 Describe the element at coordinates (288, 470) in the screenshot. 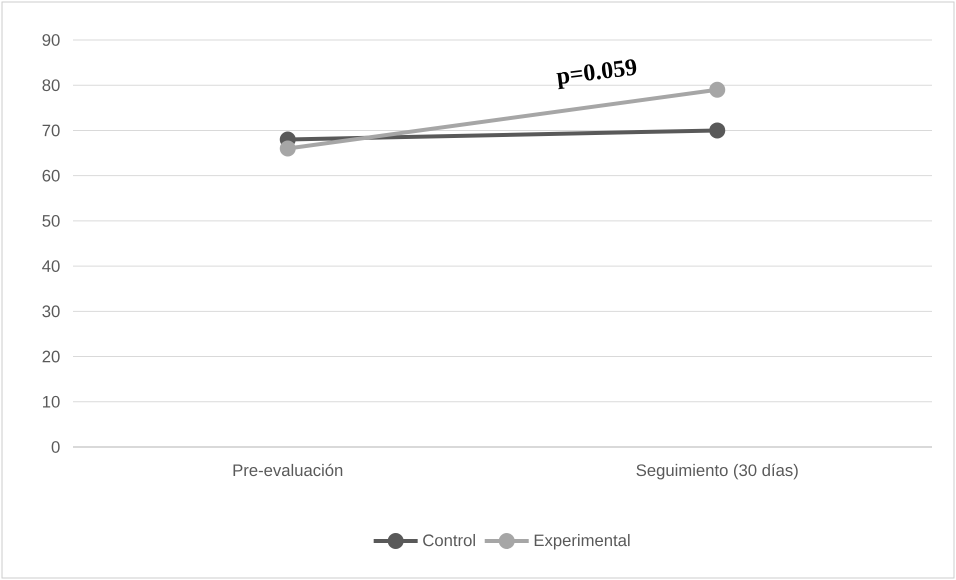

I see `x-tick-label: Pre-evaluación` at that location.